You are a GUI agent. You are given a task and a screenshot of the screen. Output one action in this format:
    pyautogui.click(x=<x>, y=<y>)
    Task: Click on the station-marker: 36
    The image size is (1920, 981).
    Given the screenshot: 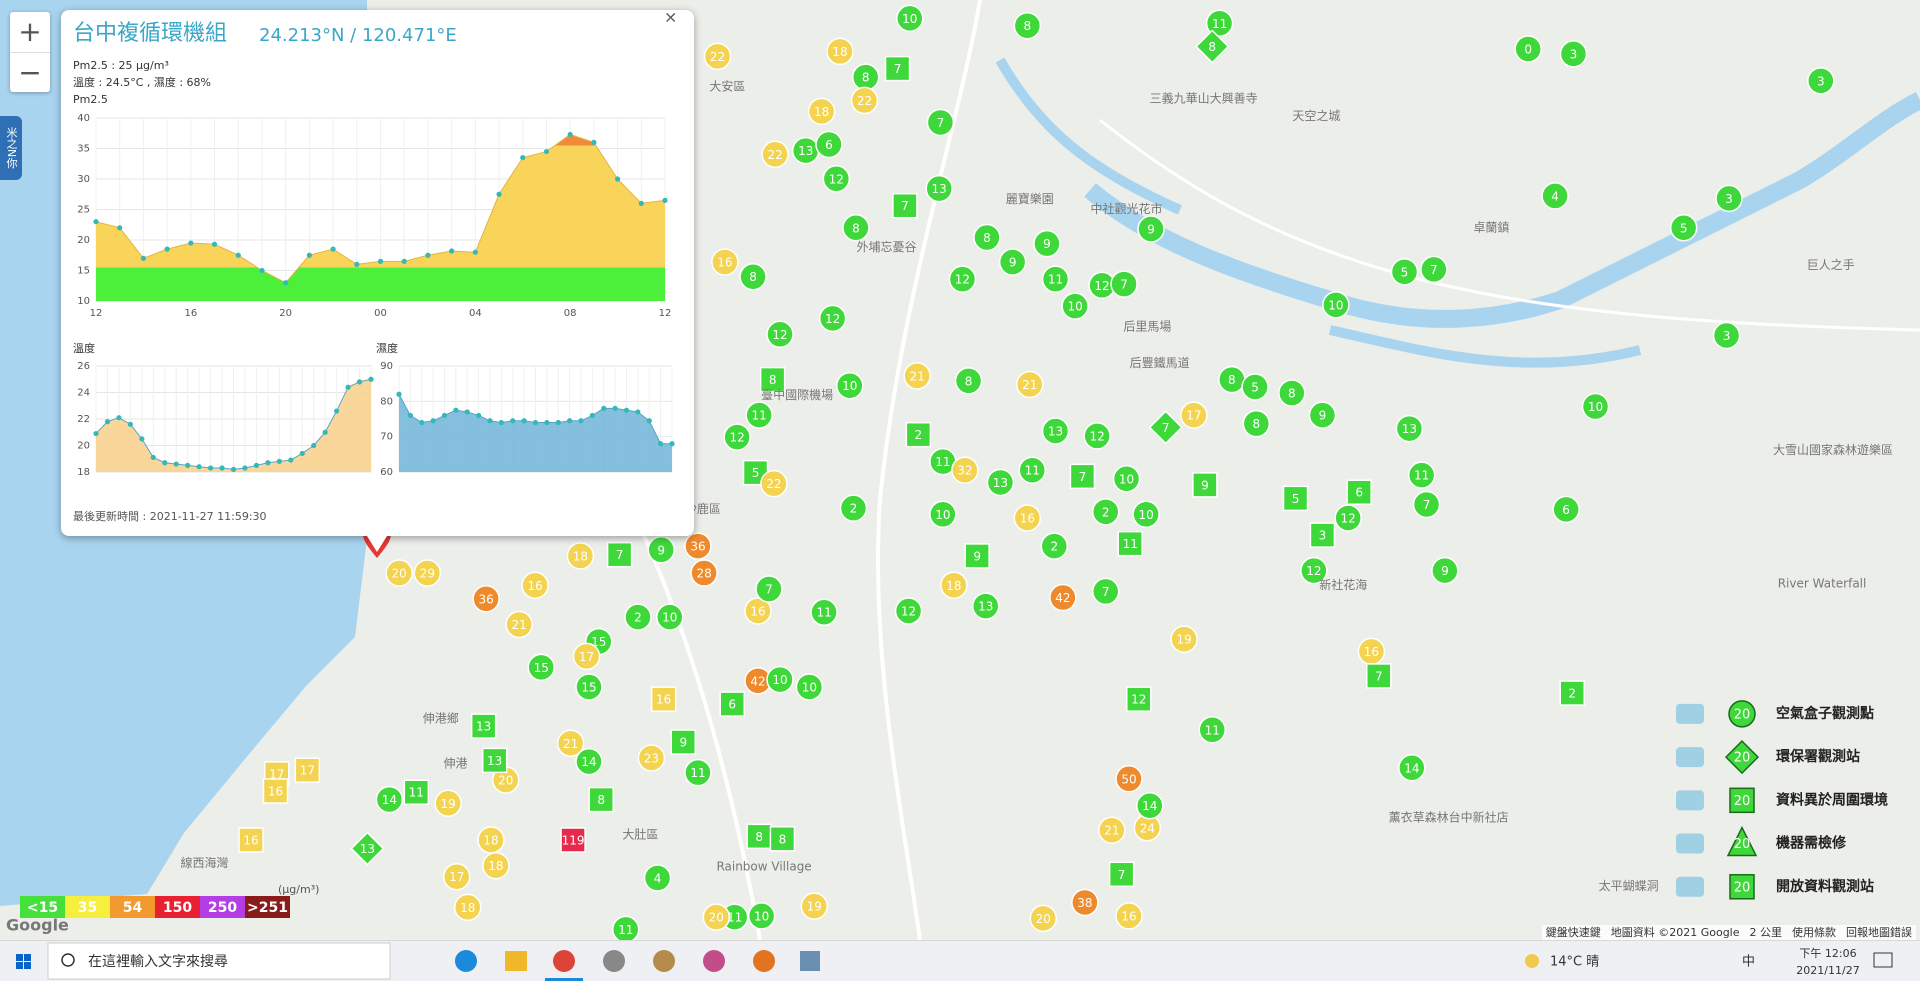 What is the action you would take?
    pyautogui.click(x=698, y=546)
    